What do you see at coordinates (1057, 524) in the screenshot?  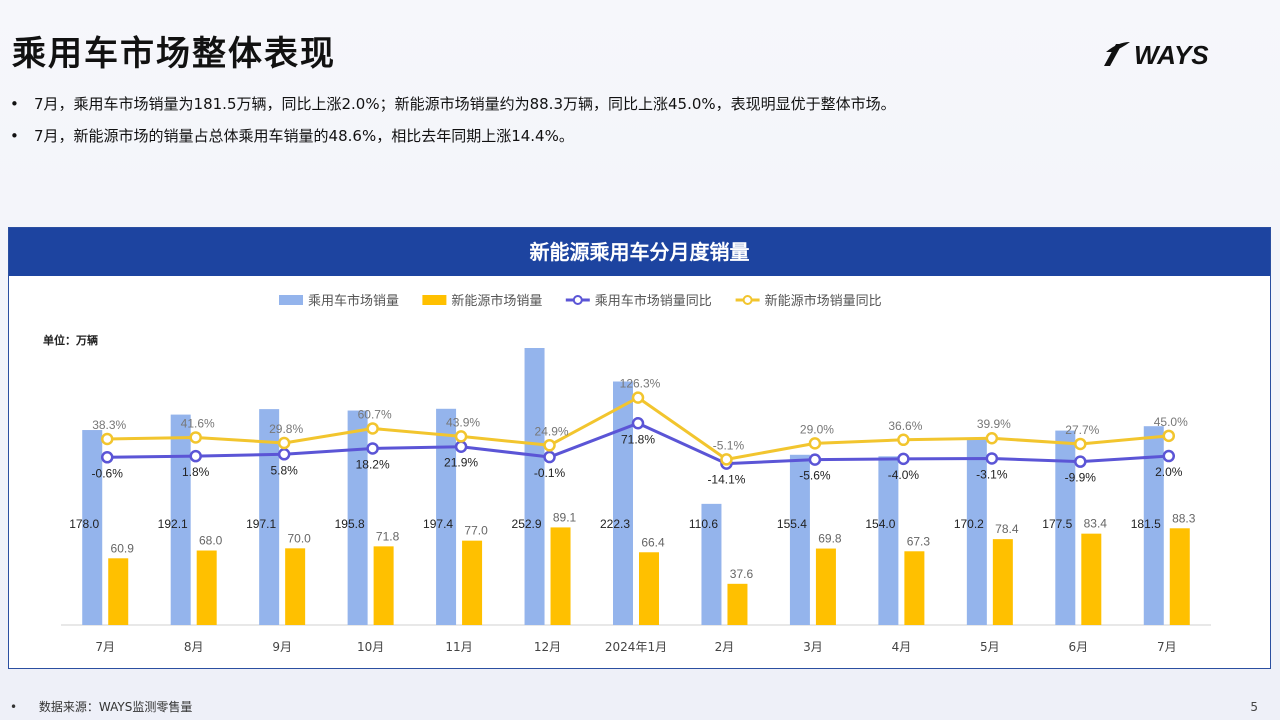 I see `bar-value-label: 177.5` at bounding box center [1057, 524].